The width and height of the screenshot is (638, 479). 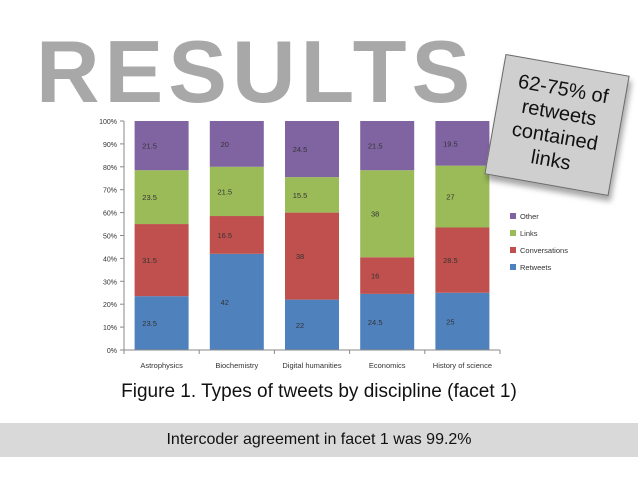 I want to click on x-tick-label: Economics, so click(x=387, y=365).